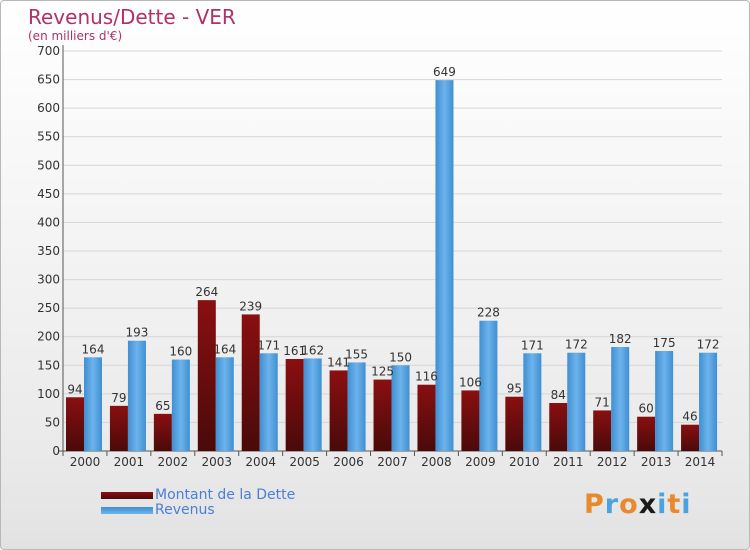 This screenshot has width=750, height=550. Describe the element at coordinates (356, 354) in the screenshot. I see `data-label-revenue: 155` at that location.